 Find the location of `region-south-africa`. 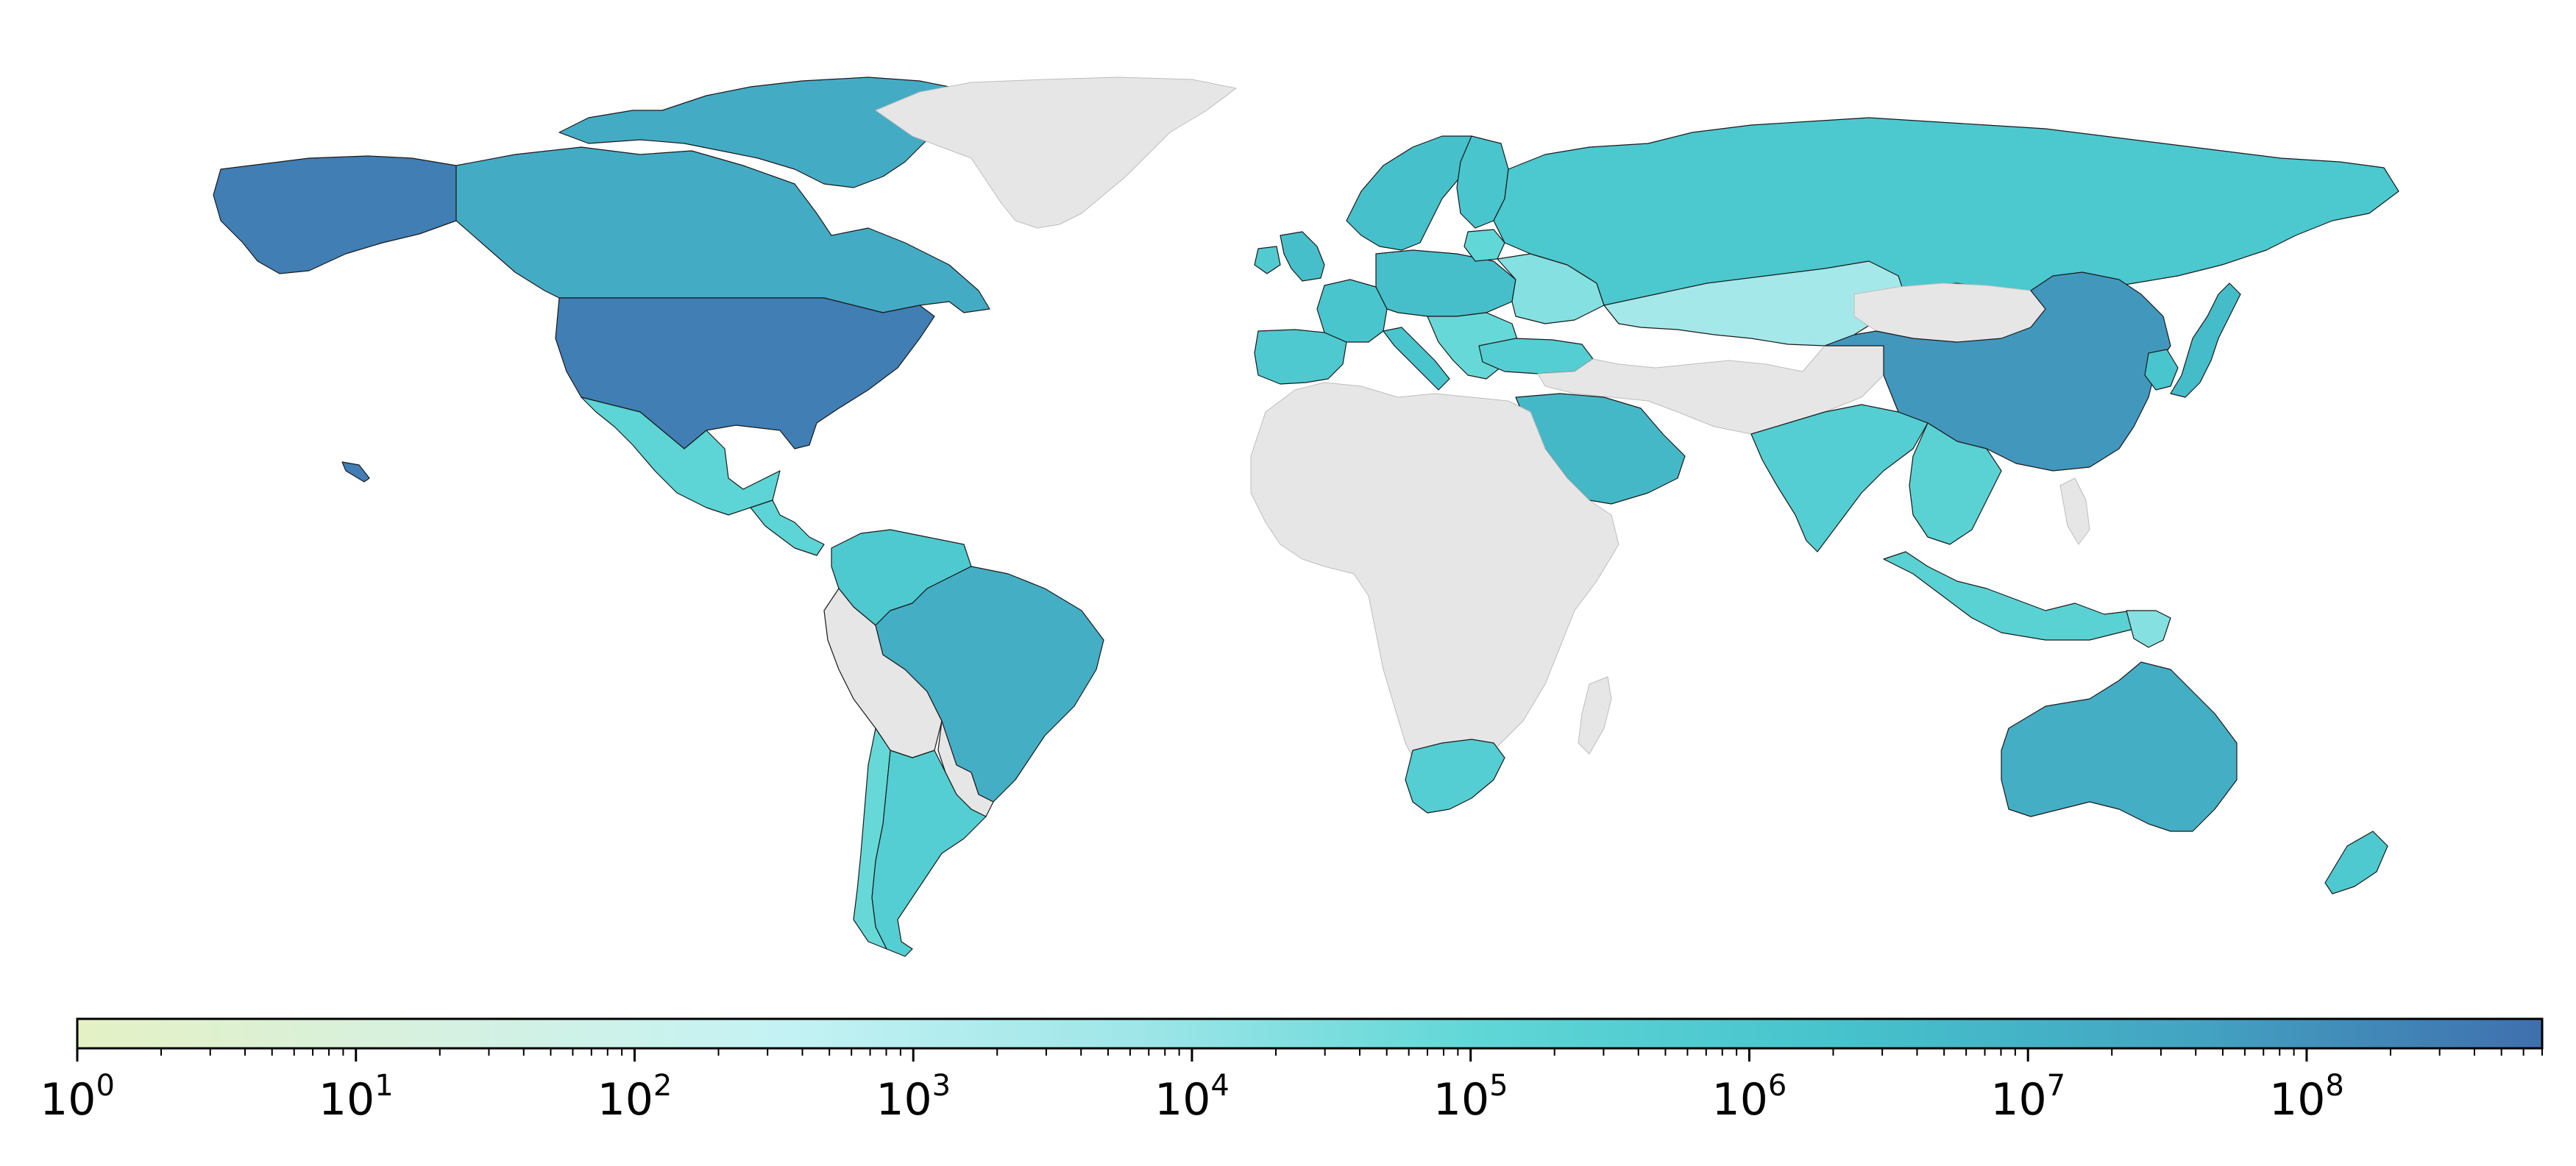

region-south-africa is located at coordinates (1455, 776).